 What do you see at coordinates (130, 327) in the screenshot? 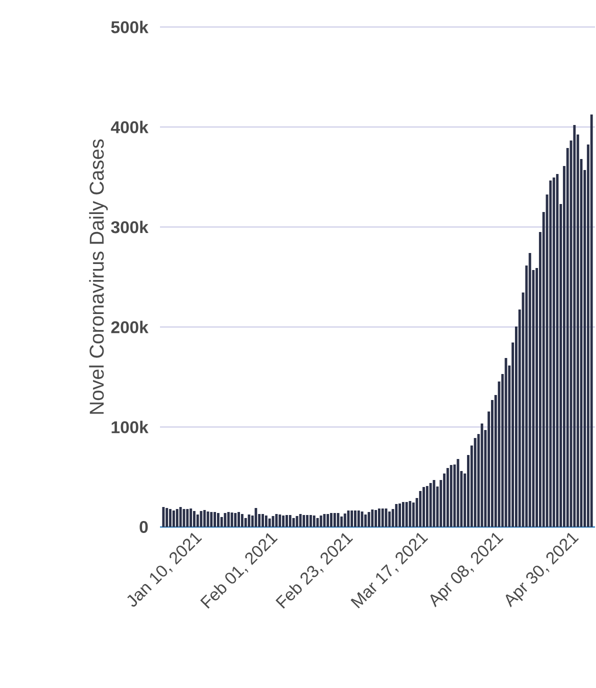
I see `y-tick-label: 200k` at bounding box center [130, 327].